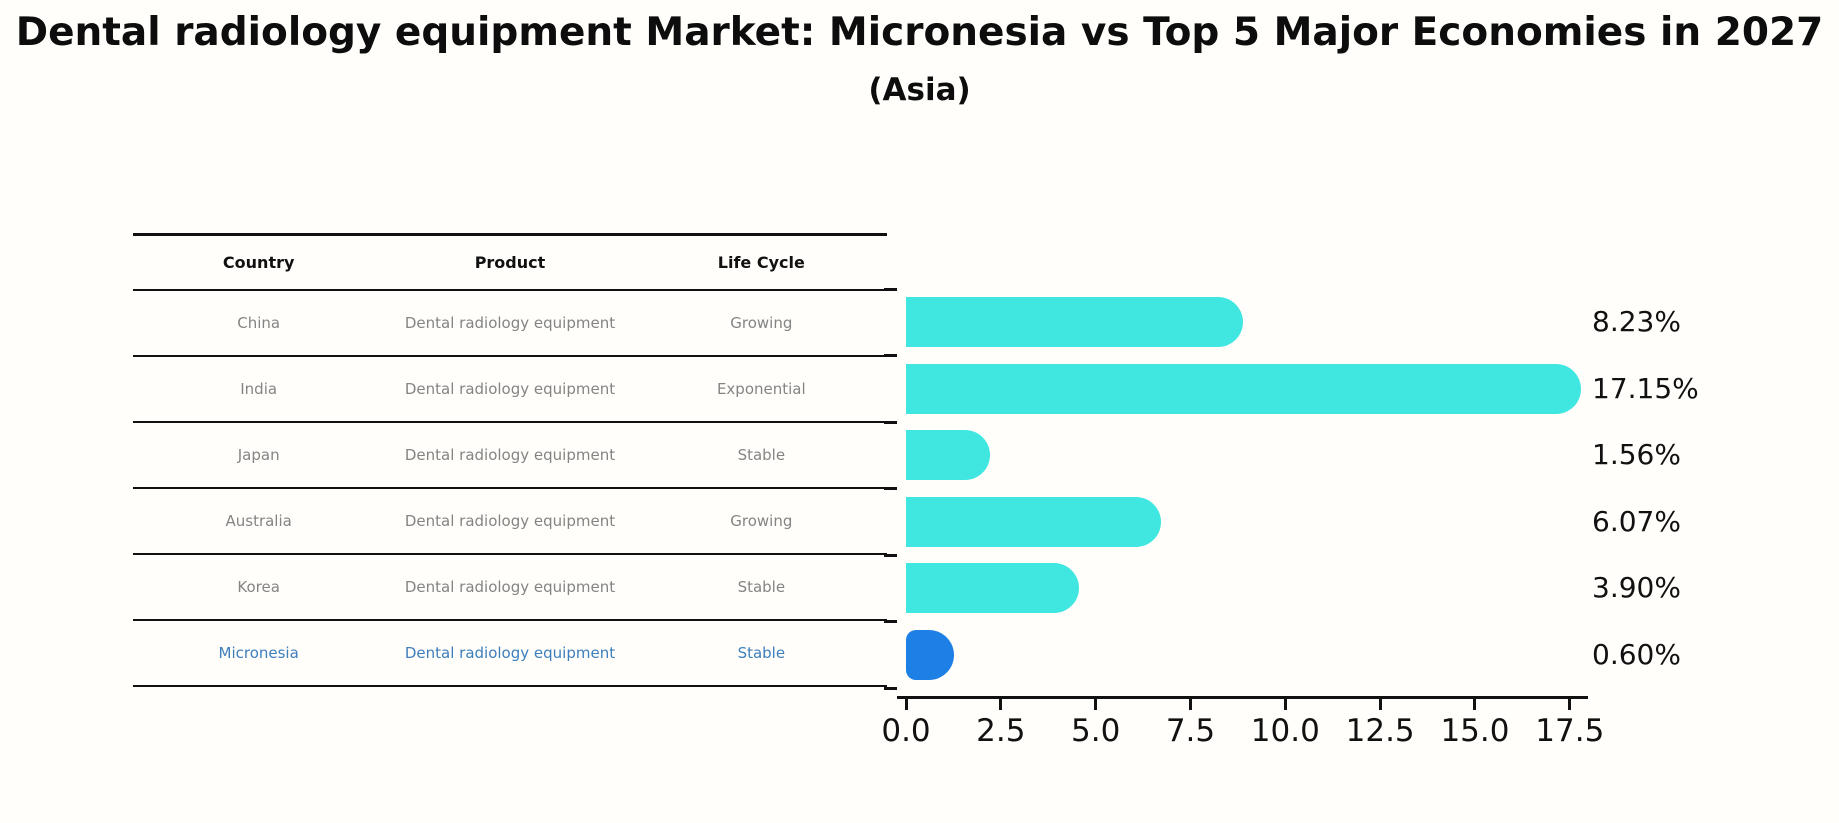 This screenshot has height=823, width=1839. What do you see at coordinates (1244, 388) in the screenshot?
I see `bar-india` at bounding box center [1244, 388].